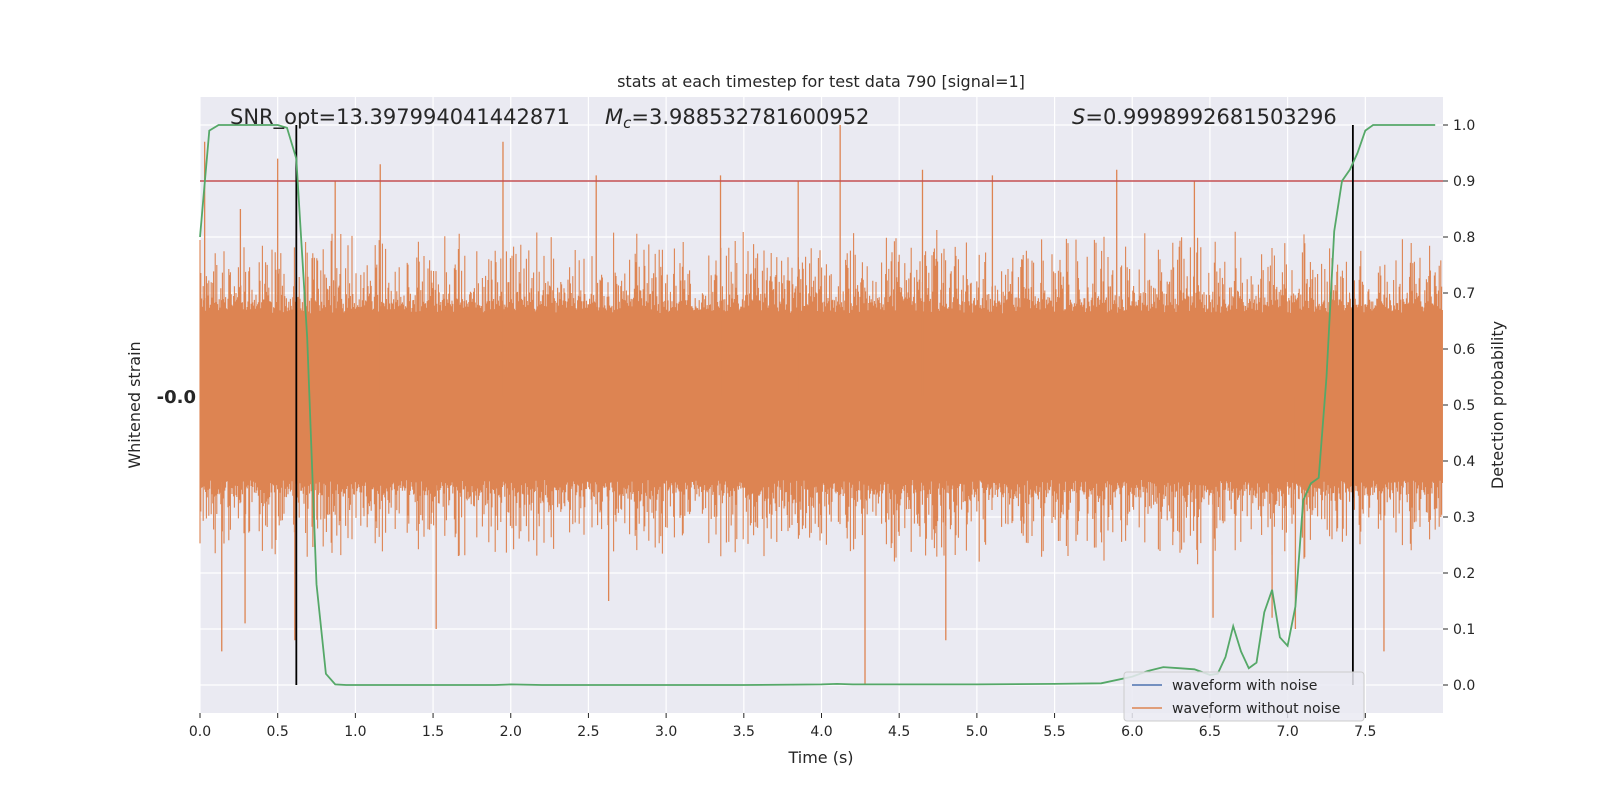  Describe the element at coordinates (1464, 406) in the screenshot. I see `y-right-tick-label: 0.5` at that location.